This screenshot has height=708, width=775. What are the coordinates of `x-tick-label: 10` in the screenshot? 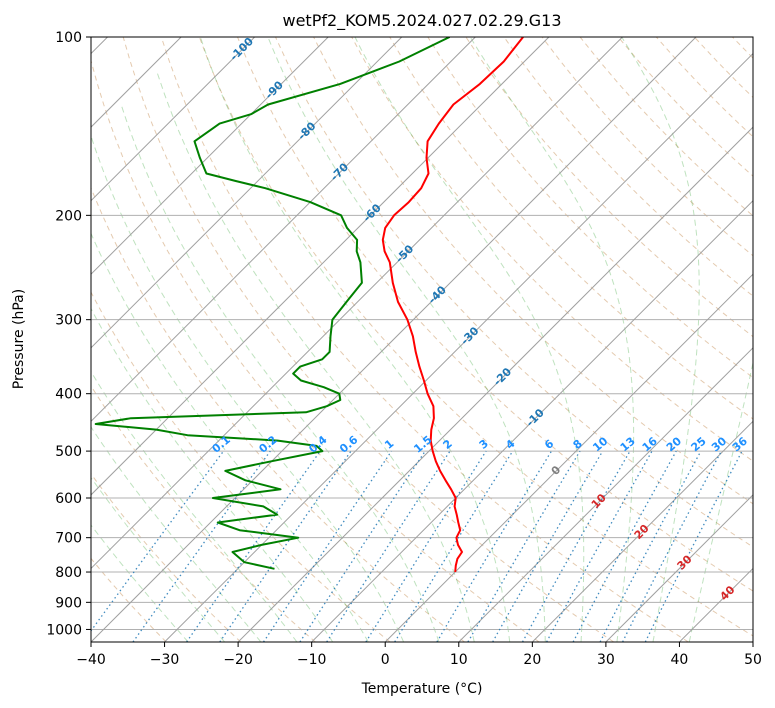 It's located at (459, 660).